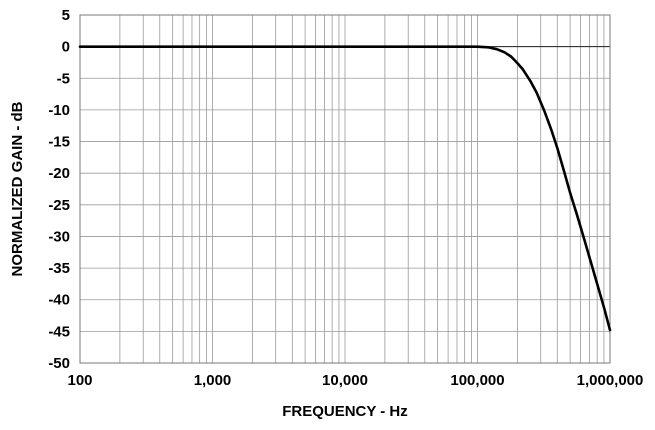  Describe the element at coordinates (66, 15) in the screenshot. I see `y-tick-label: 5` at that location.